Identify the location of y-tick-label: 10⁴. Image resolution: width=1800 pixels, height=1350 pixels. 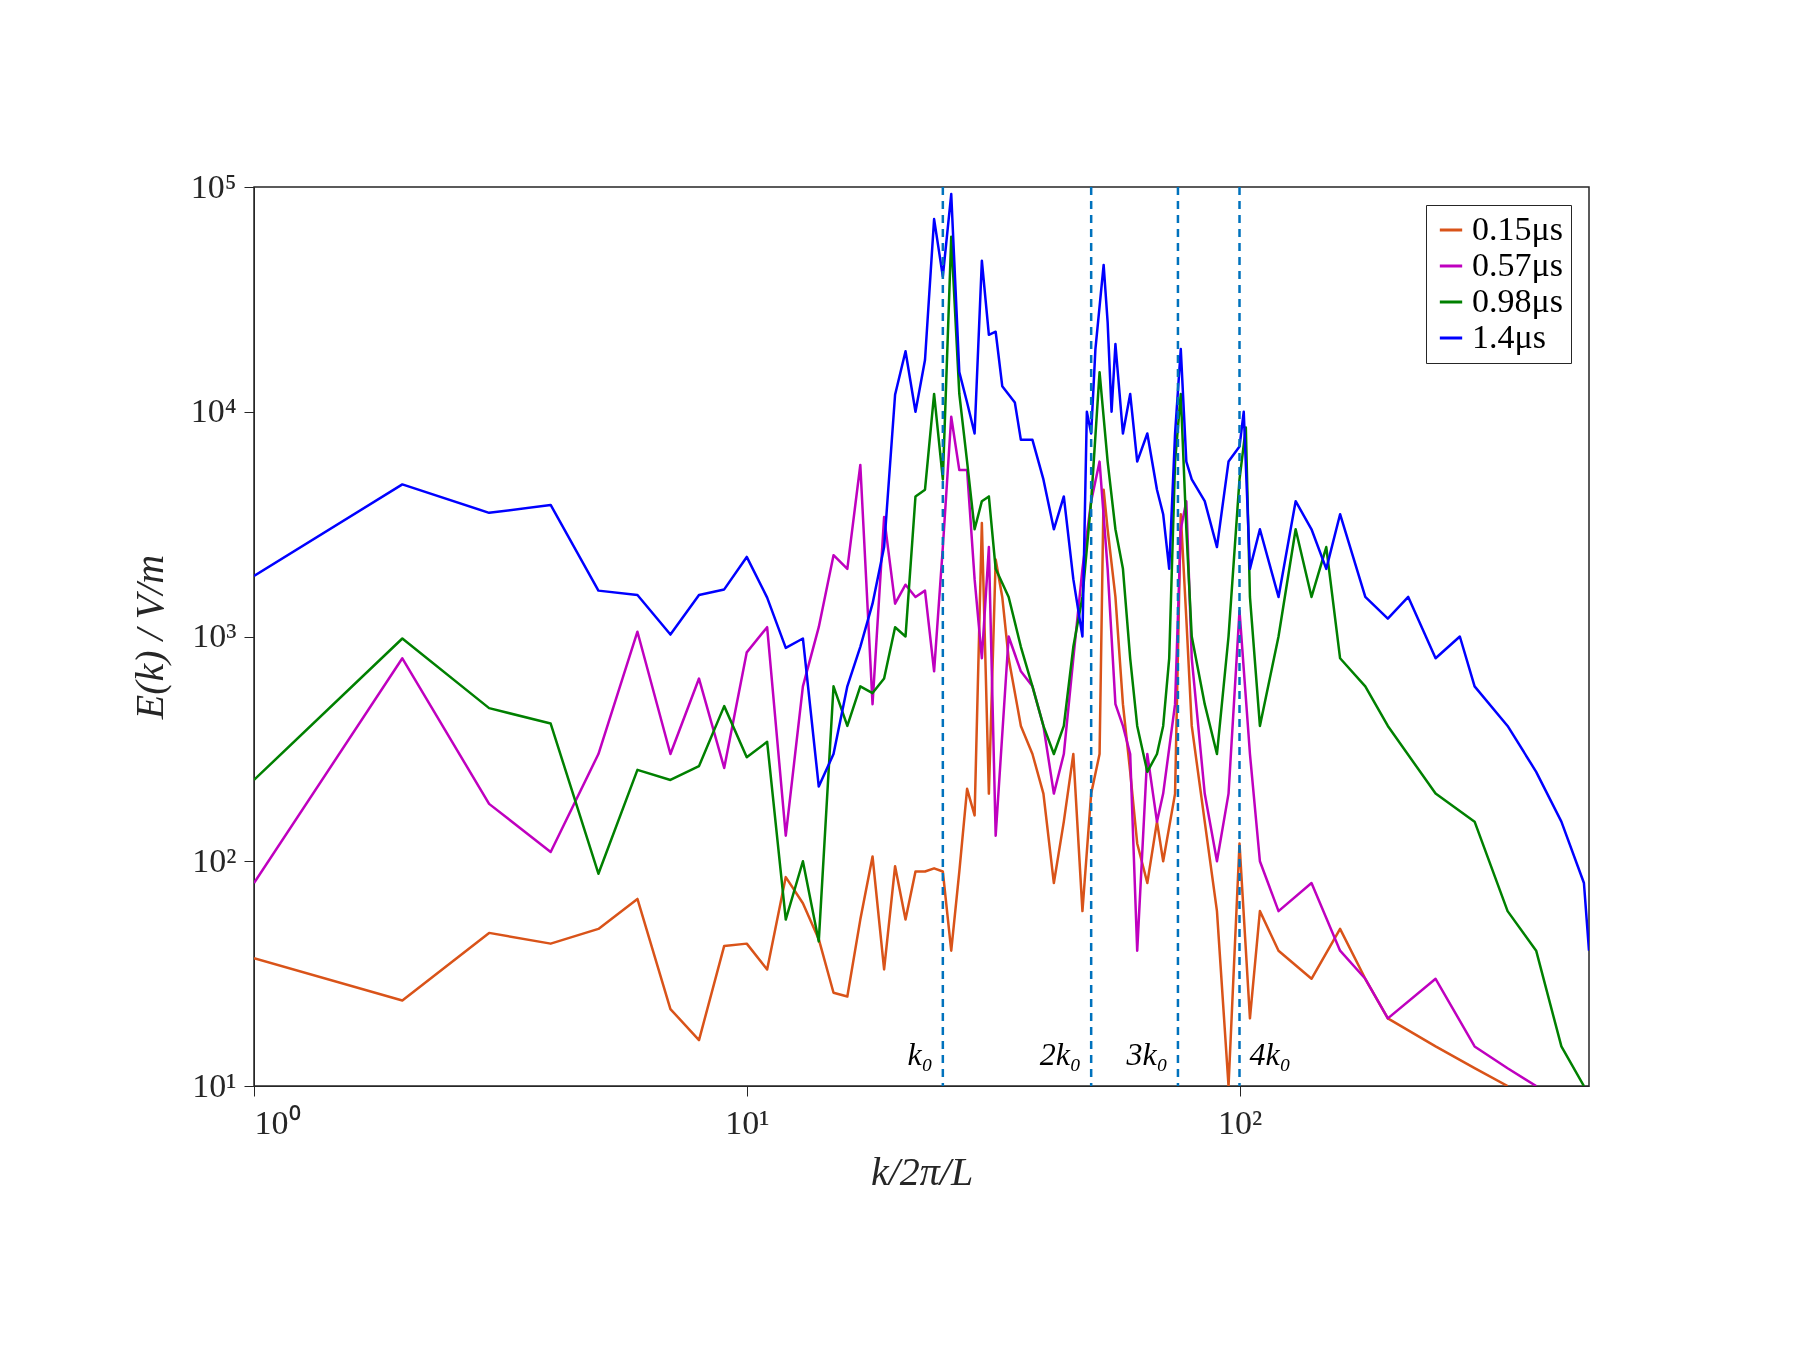
(213, 411).